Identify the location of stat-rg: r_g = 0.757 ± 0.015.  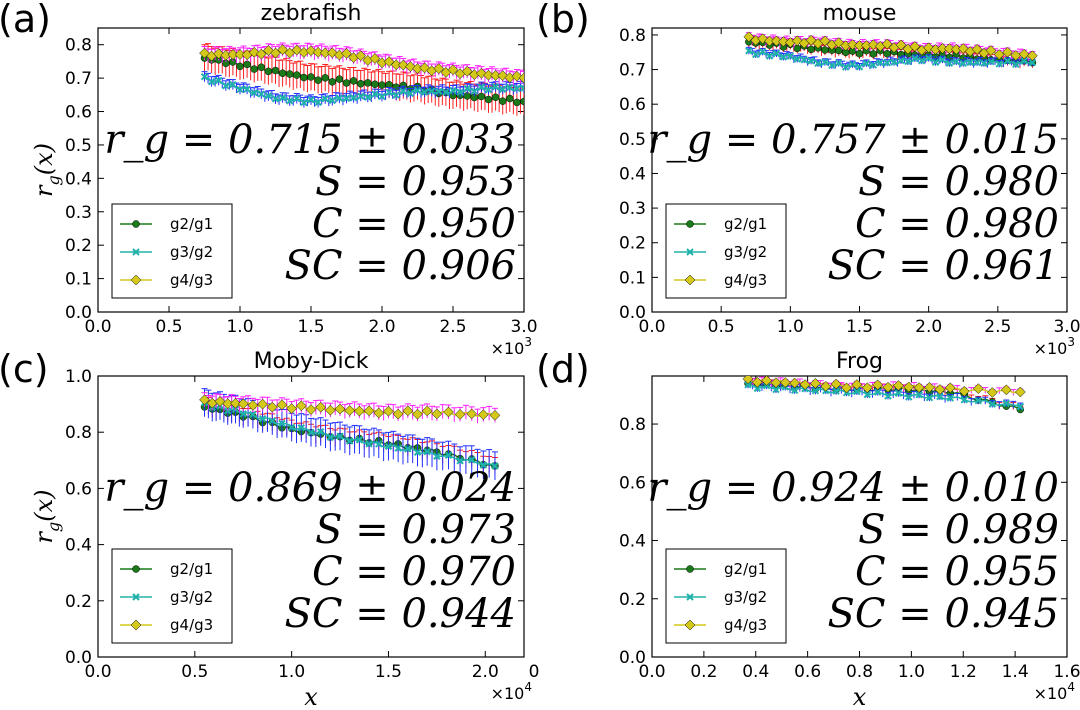
(853, 140).